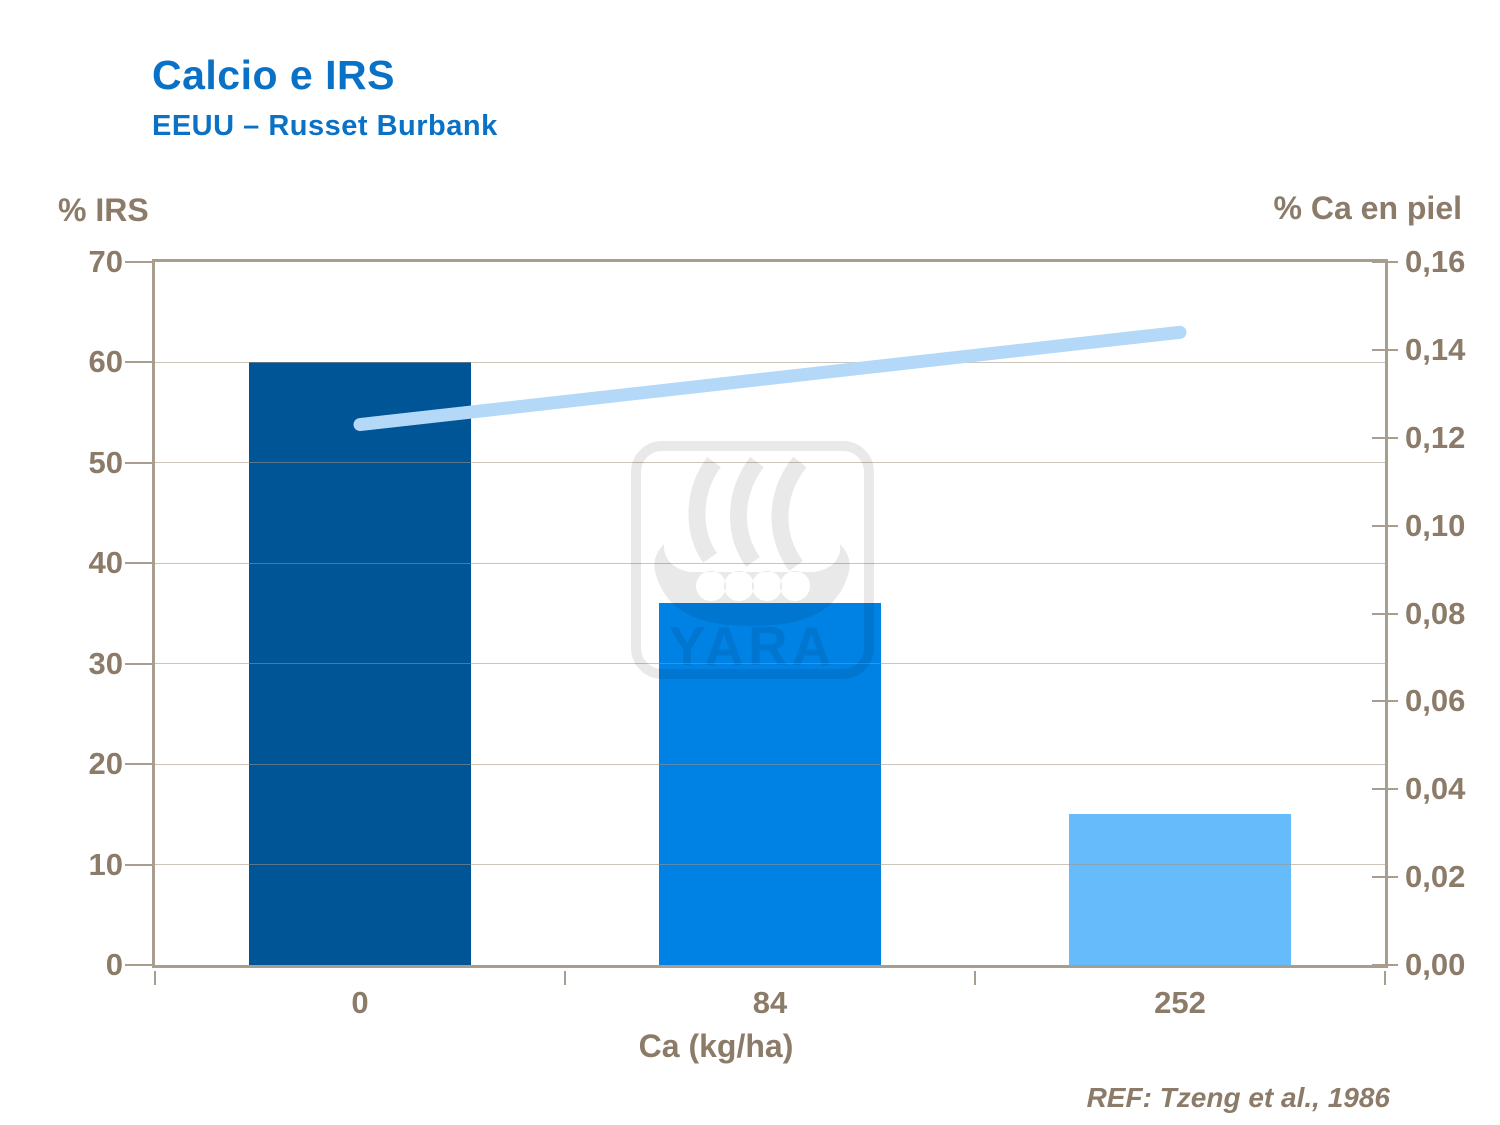 This screenshot has height=1125, width=1500. I want to click on left-axis-title: % IRS, so click(103, 210).